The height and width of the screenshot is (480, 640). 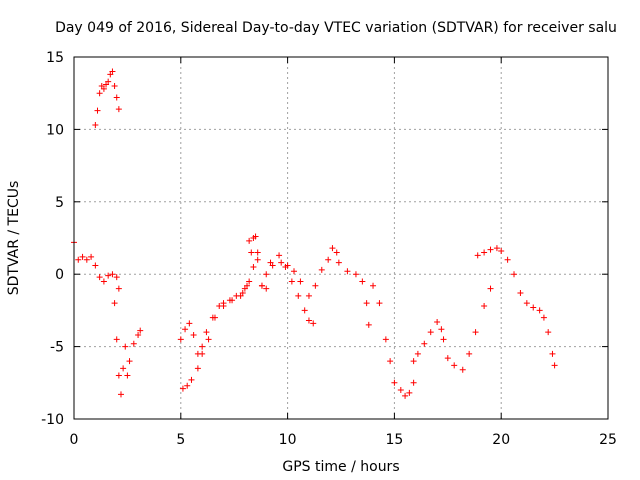 What do you see at coordinates (55, 130) in the screenshot?
I see `y-tick-label: 10` at bounding box center [55, 130].